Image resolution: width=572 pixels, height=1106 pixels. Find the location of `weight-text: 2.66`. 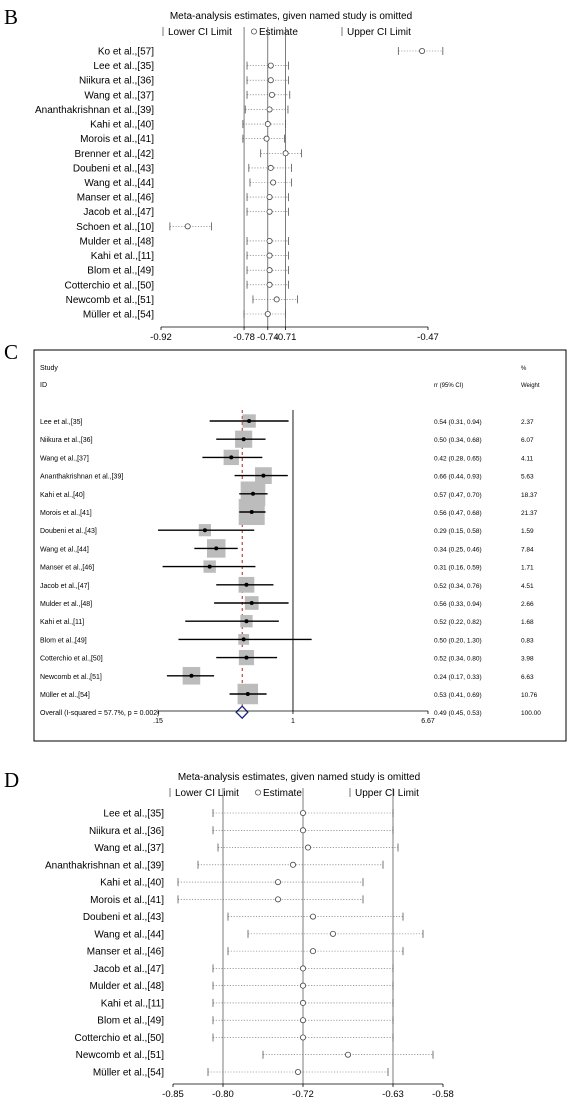

weight-text: 2.66 is located at coordinates (527, 604).